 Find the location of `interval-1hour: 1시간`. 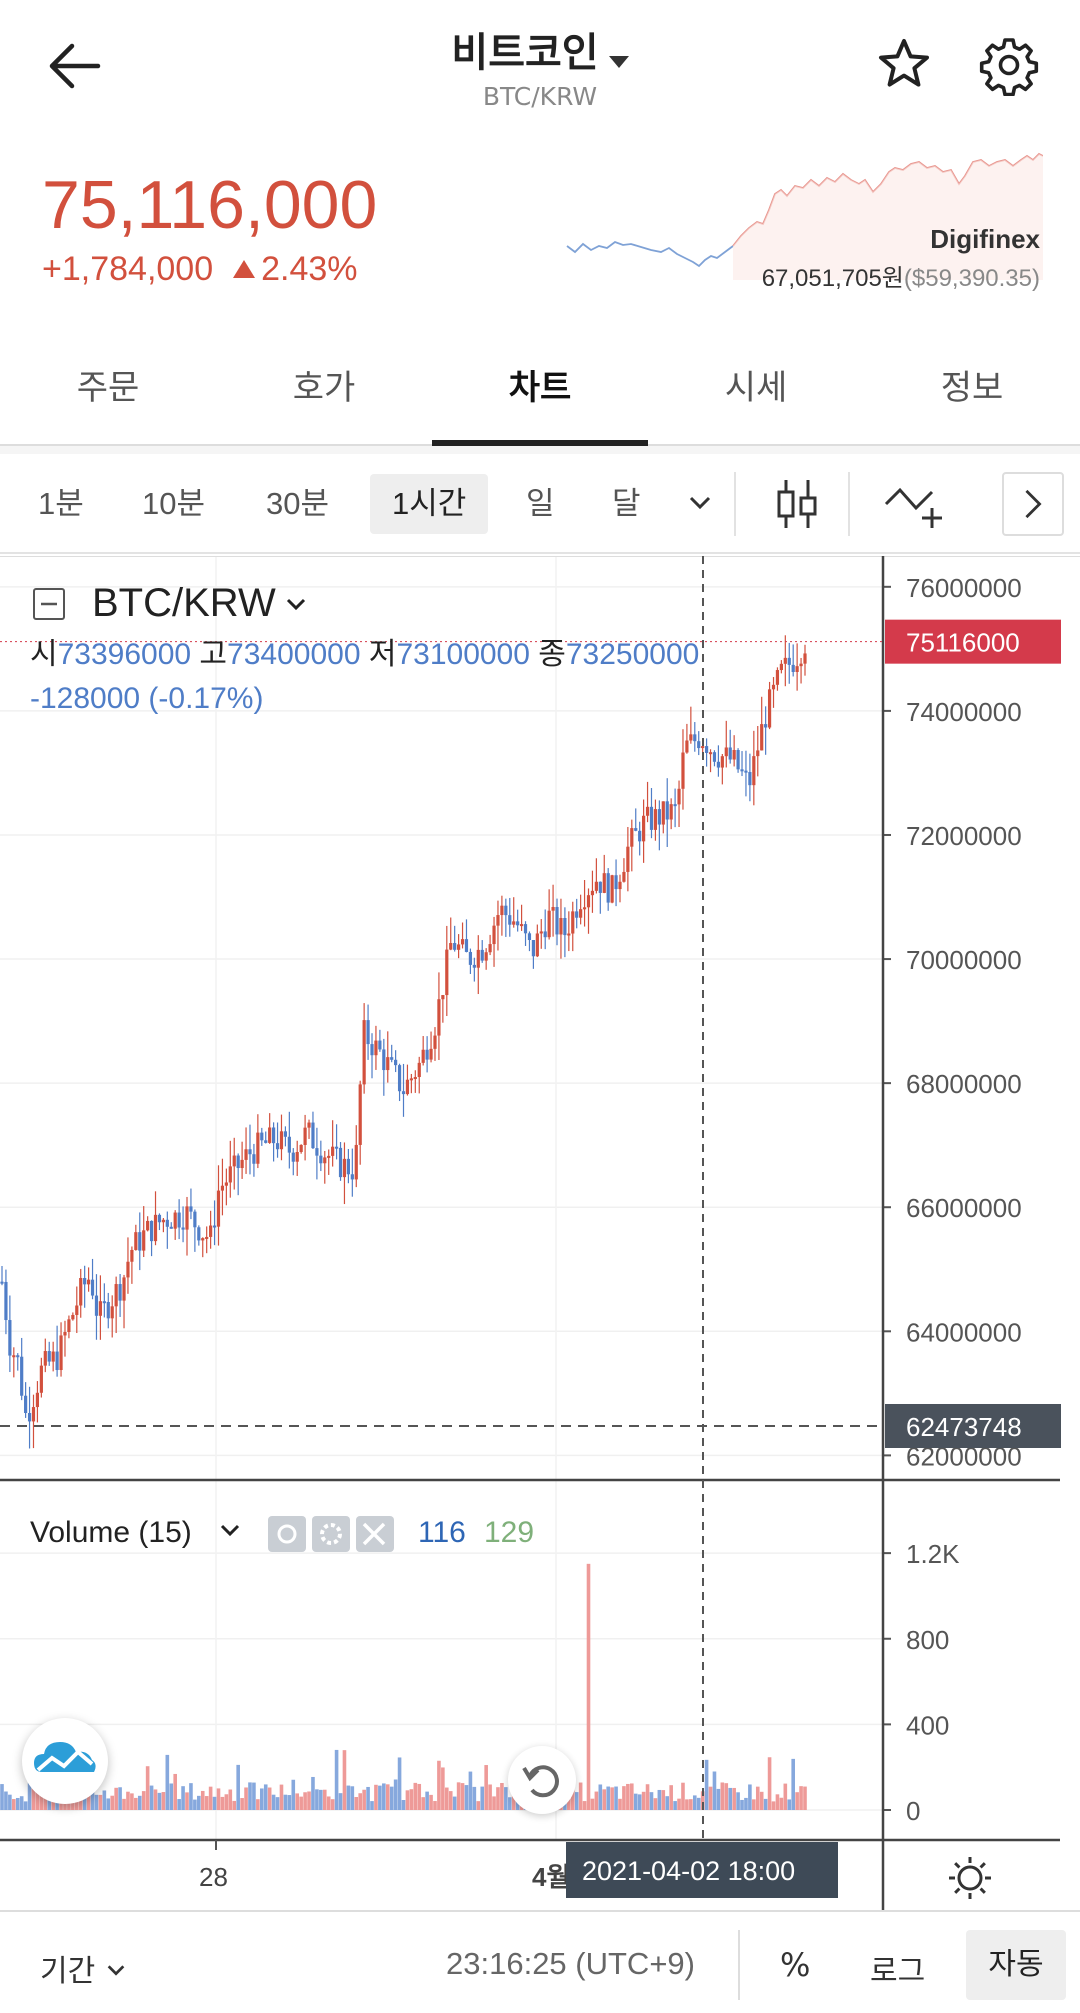

interval-1hour: 1시간 is located at coordinates (429, 504).